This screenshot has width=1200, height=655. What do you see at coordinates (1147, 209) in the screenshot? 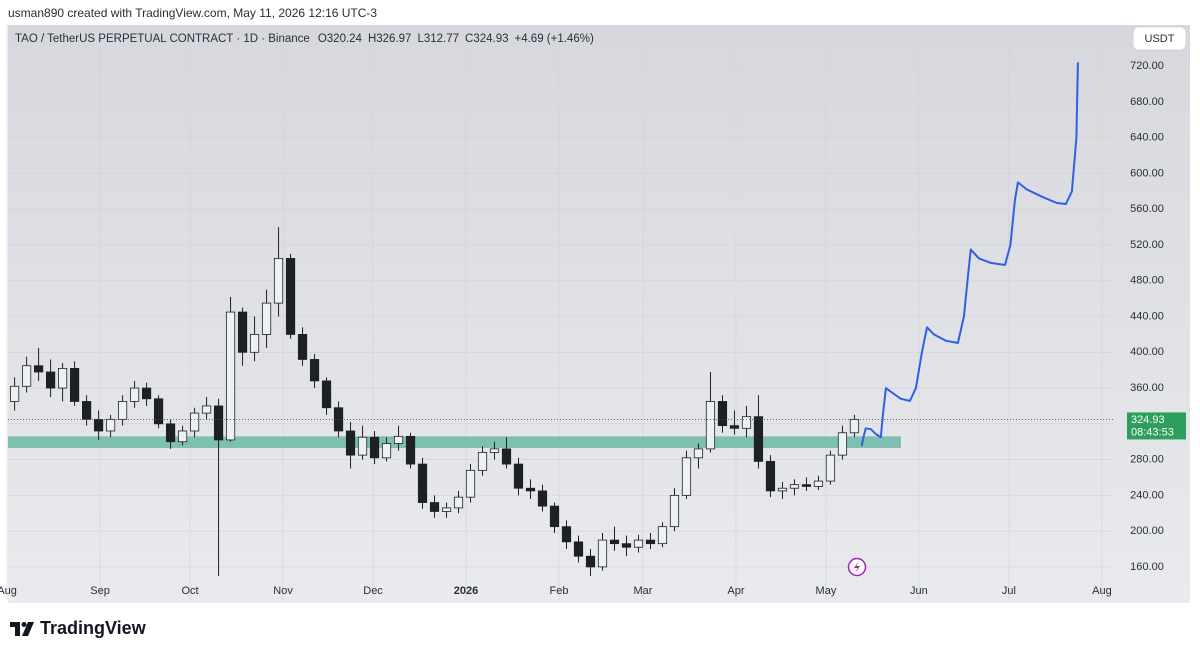
I see `y-tick-label: 560.00` at bounding box center [1147, 209].